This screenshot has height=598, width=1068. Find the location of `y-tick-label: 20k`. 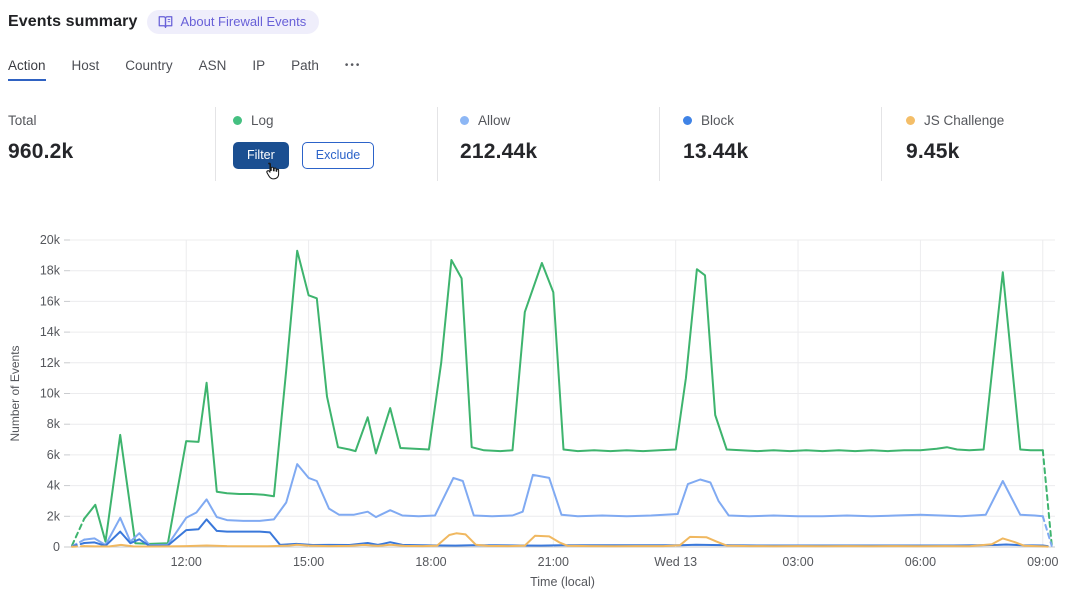

y-tick-label: 20k is located at coordinates (50, 240).